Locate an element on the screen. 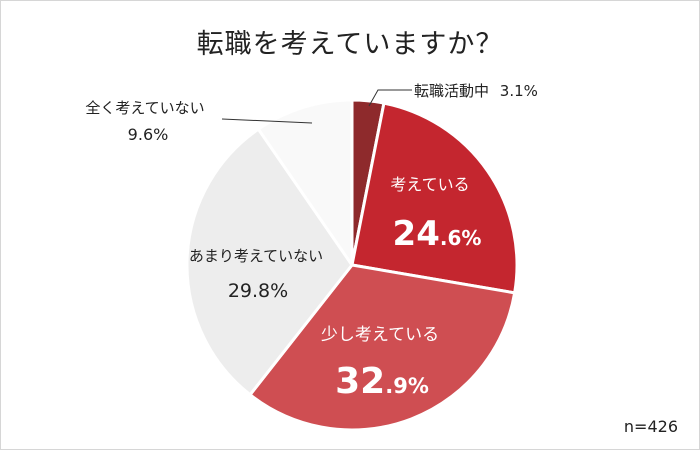 This screenshot has width=700, height=450. slice-value-int-slightly: 32 is located at coordinates (360, 381).